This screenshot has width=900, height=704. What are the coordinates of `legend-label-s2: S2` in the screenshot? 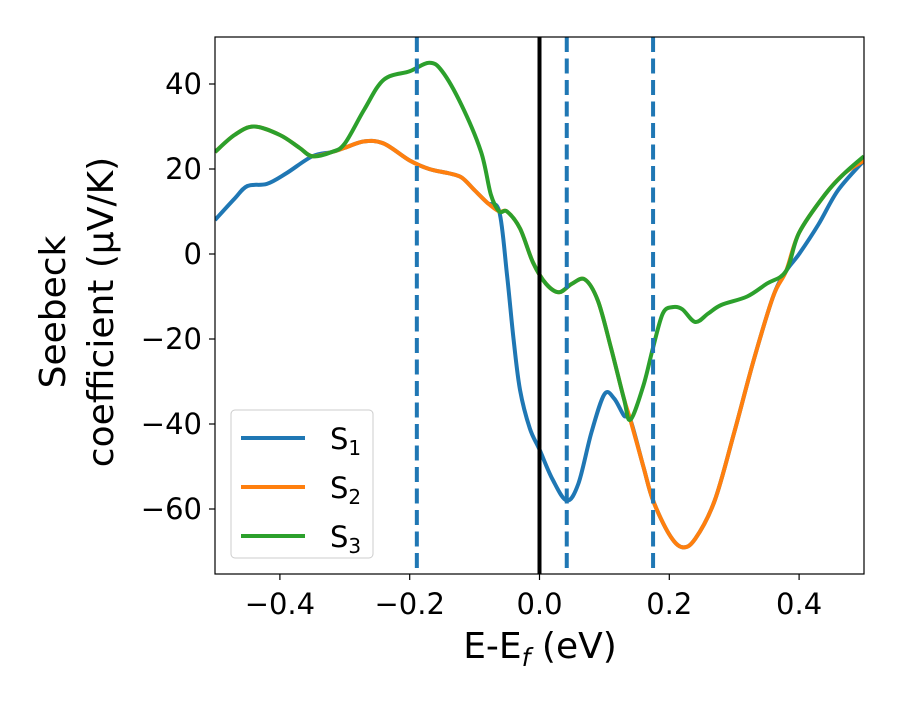 It's located at (345, 490).